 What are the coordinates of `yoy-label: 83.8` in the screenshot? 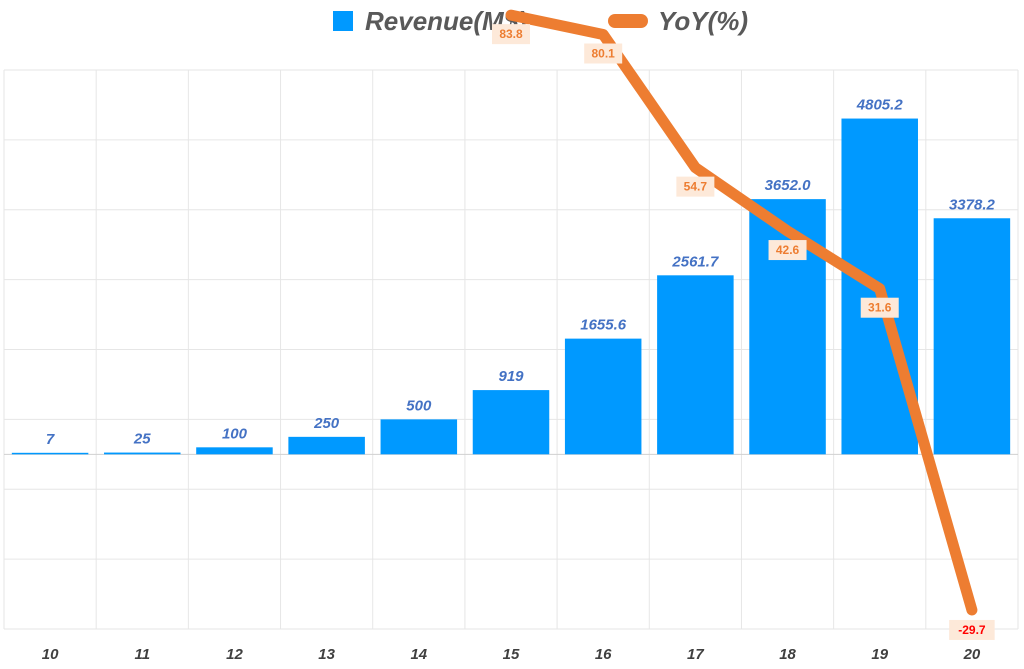 It's located at (511, 34).